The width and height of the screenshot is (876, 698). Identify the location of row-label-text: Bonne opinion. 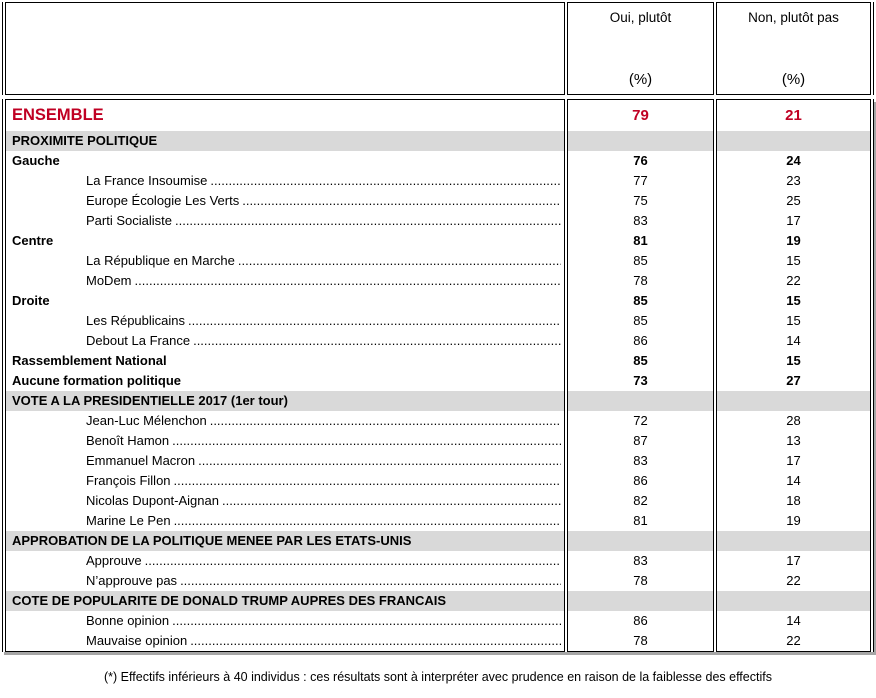
(128, 620).